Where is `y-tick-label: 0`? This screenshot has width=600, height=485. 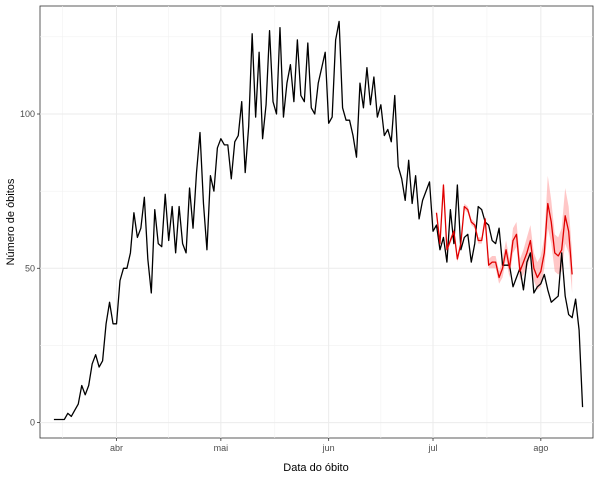 y-tick-label: 0 is located at coordinates (32, 423).